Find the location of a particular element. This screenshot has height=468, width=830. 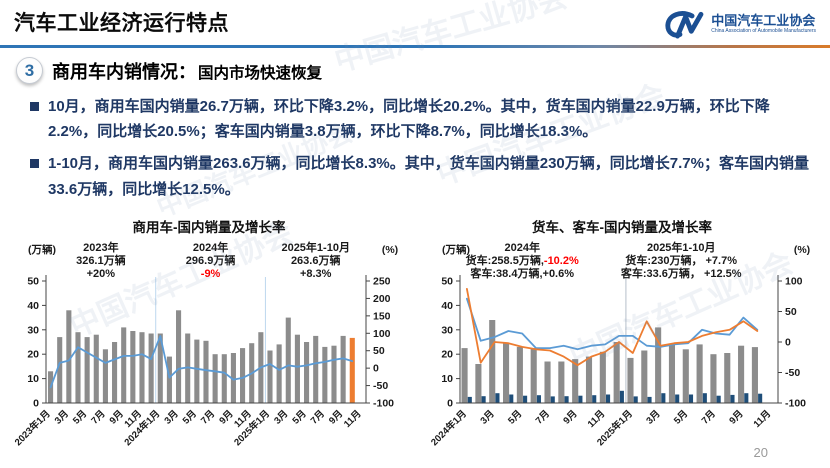

page-title: 汽车工业经济运行特点 is located at coordinates (121, 23).